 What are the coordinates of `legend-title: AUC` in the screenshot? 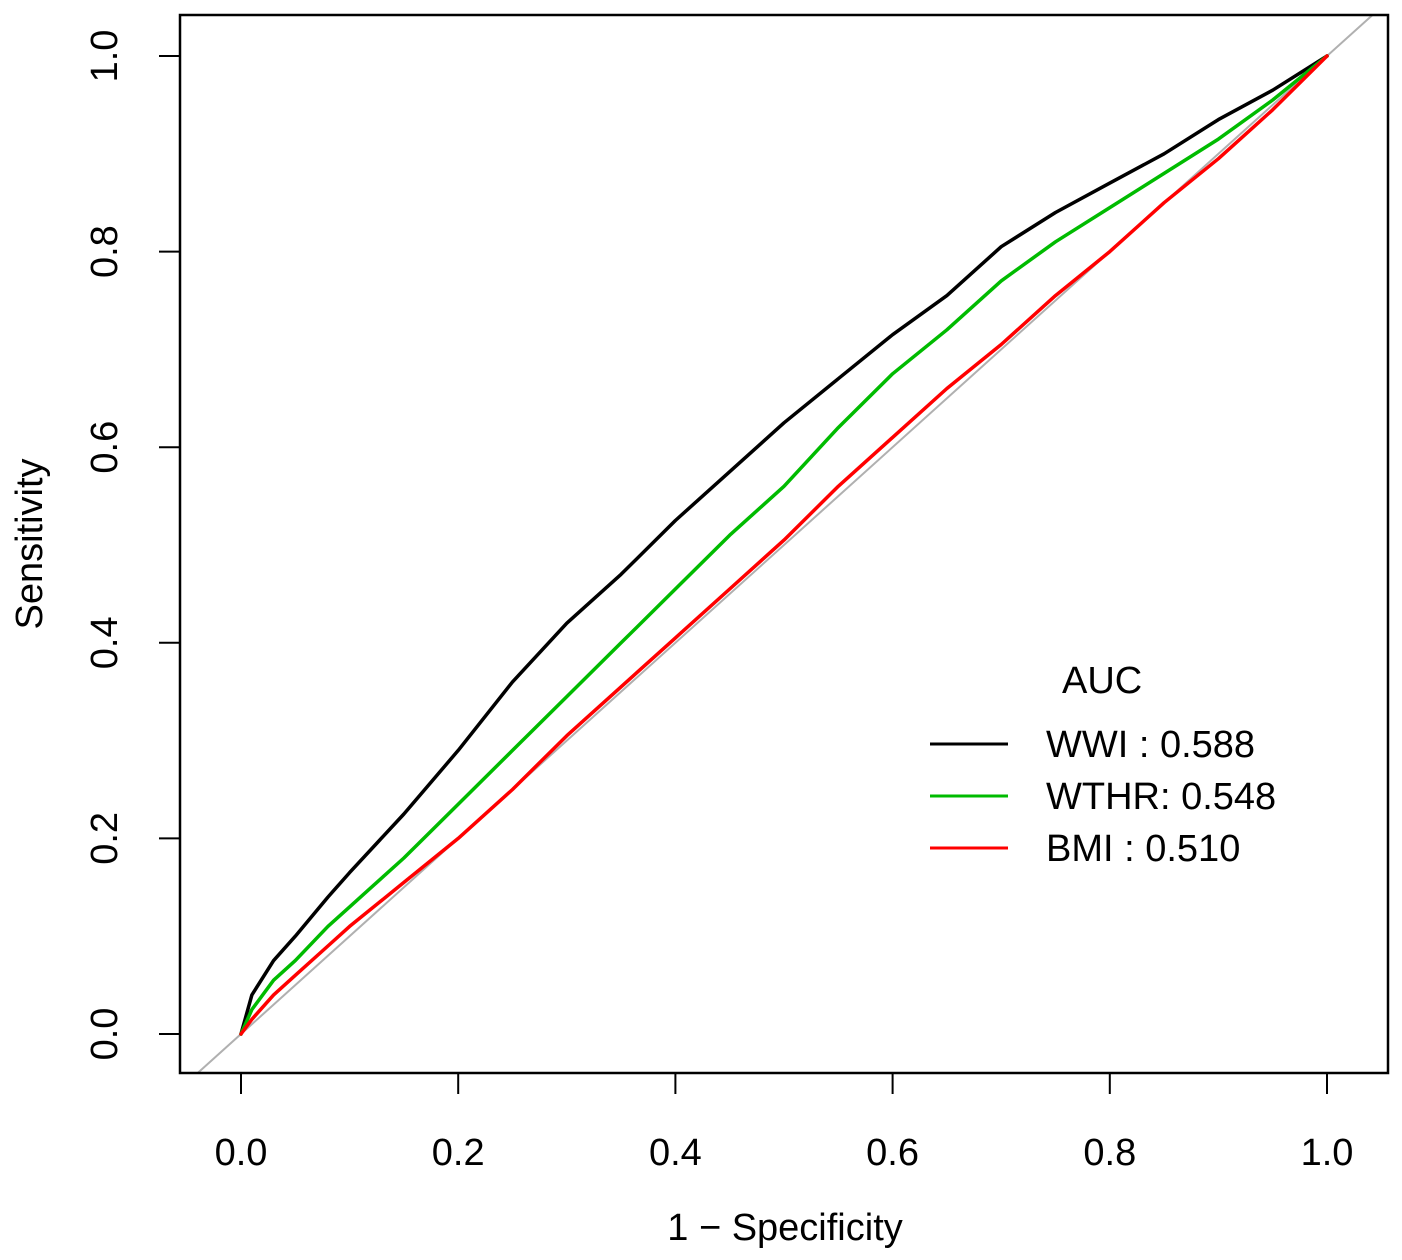 It's located at (1102, 681).